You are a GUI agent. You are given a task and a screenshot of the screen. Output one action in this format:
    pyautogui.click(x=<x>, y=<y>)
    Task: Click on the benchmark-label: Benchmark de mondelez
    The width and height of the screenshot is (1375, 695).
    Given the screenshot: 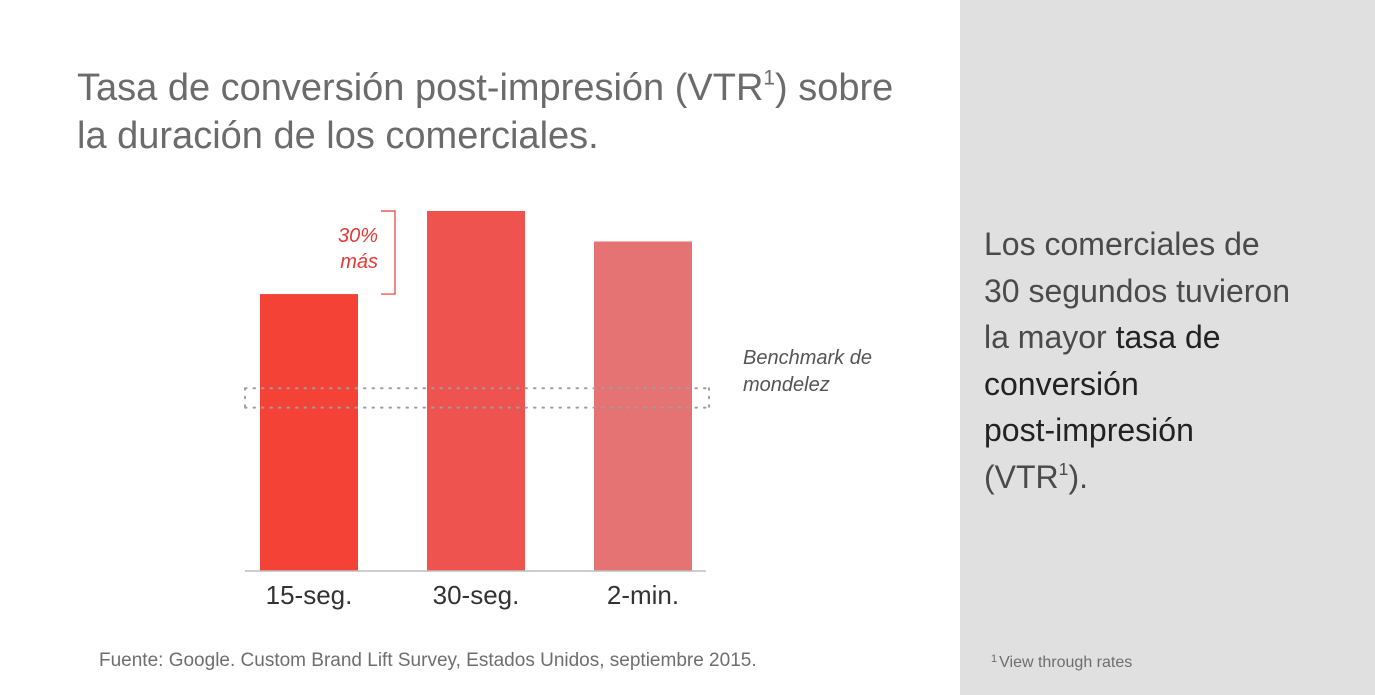 What is the action you would take?
    pyautogui.click(x=807, y=371)
    